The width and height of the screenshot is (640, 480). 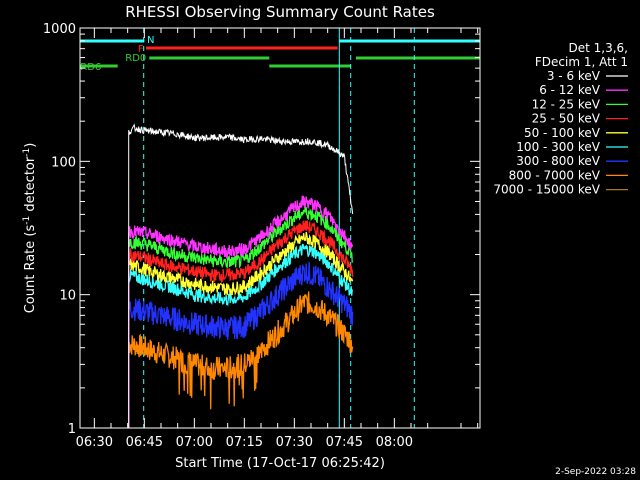 I want to click on legend-label: 12 - 25 keV, so click(x=566, y=104).